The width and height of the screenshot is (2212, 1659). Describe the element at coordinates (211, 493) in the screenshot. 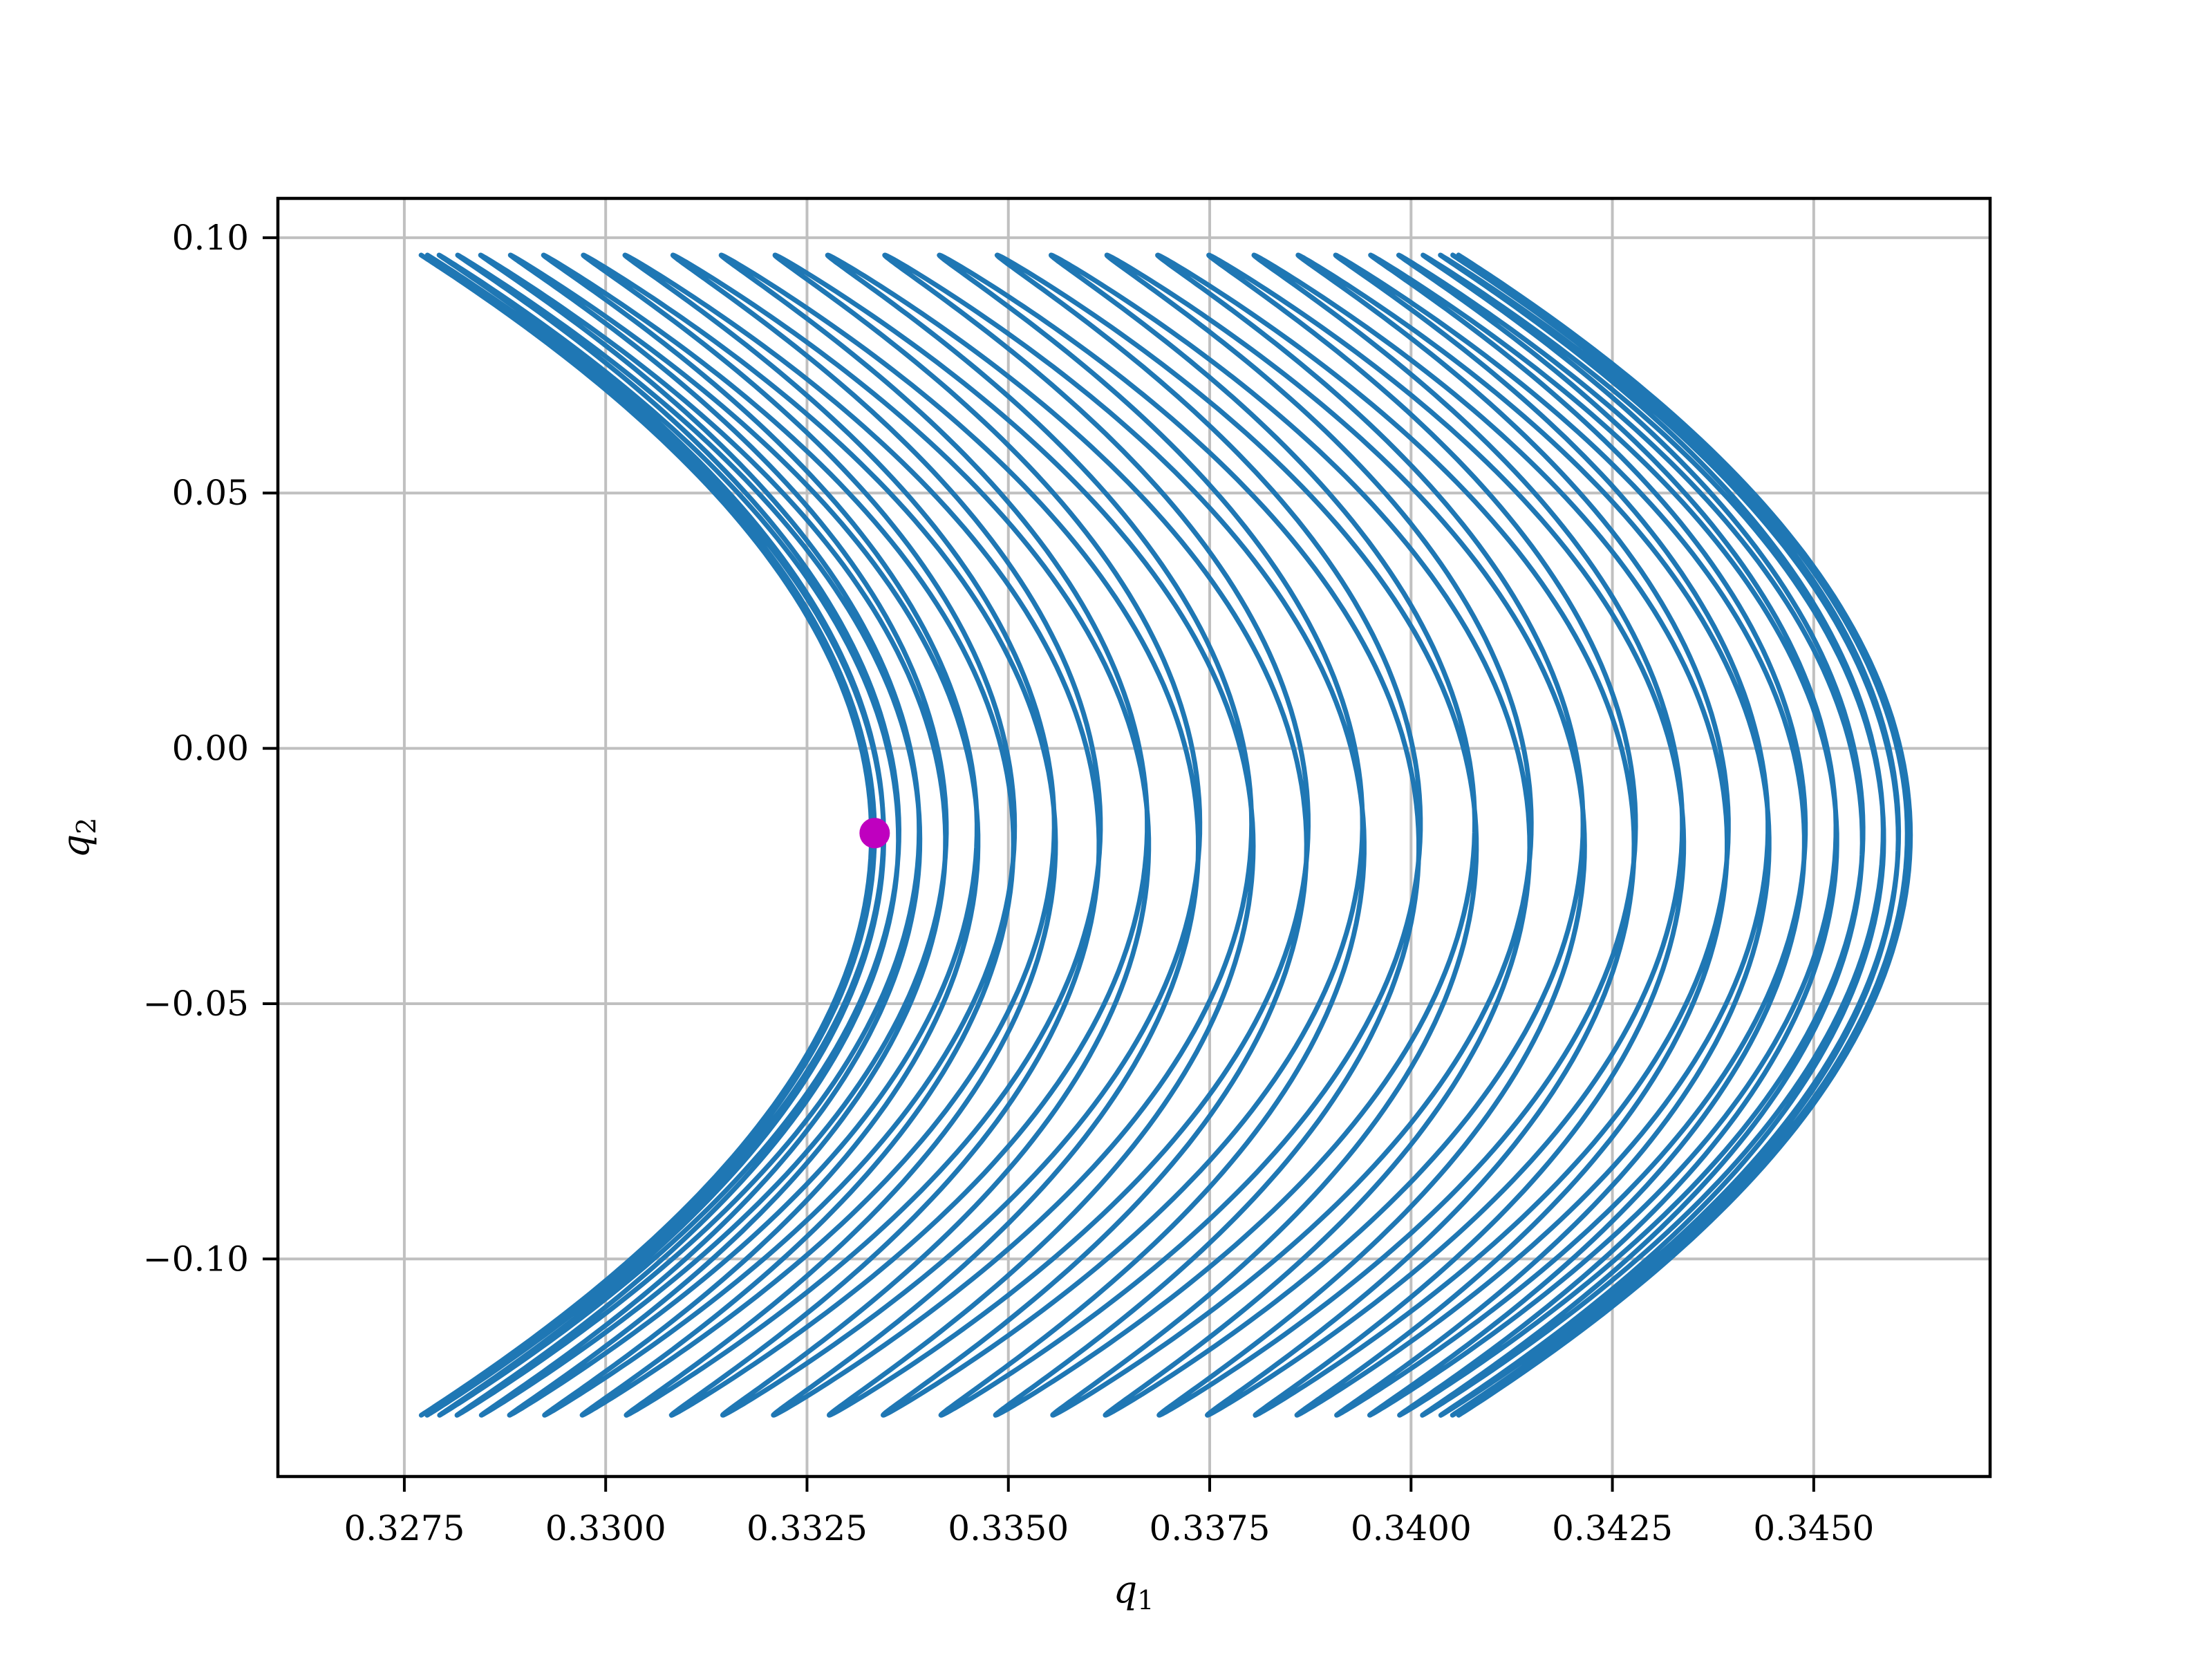

I see `y-tick-label: 0.05` at that location.